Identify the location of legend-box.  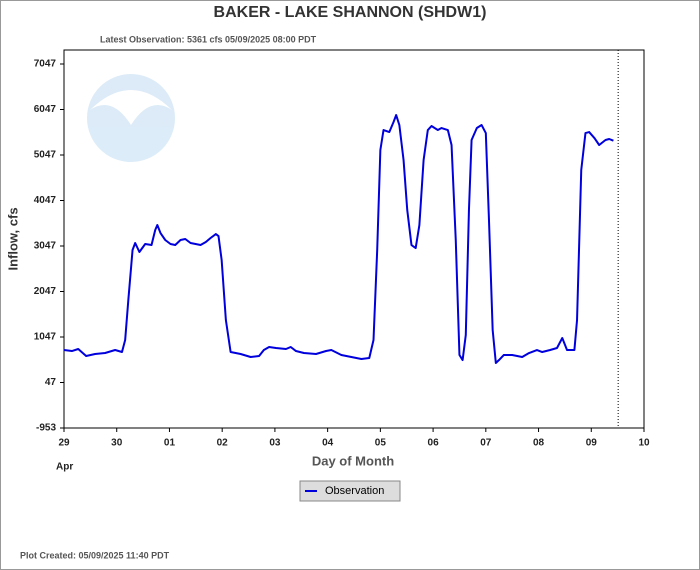
(350, 491).